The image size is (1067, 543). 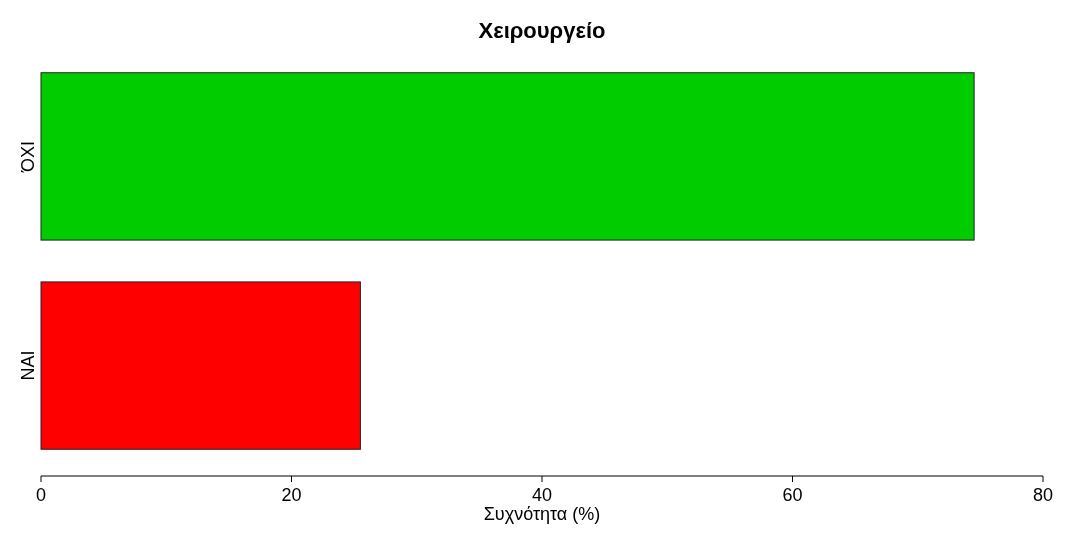 I want to click on x-axis-title: Συχνότητα (%), so click(x=542, y=514).